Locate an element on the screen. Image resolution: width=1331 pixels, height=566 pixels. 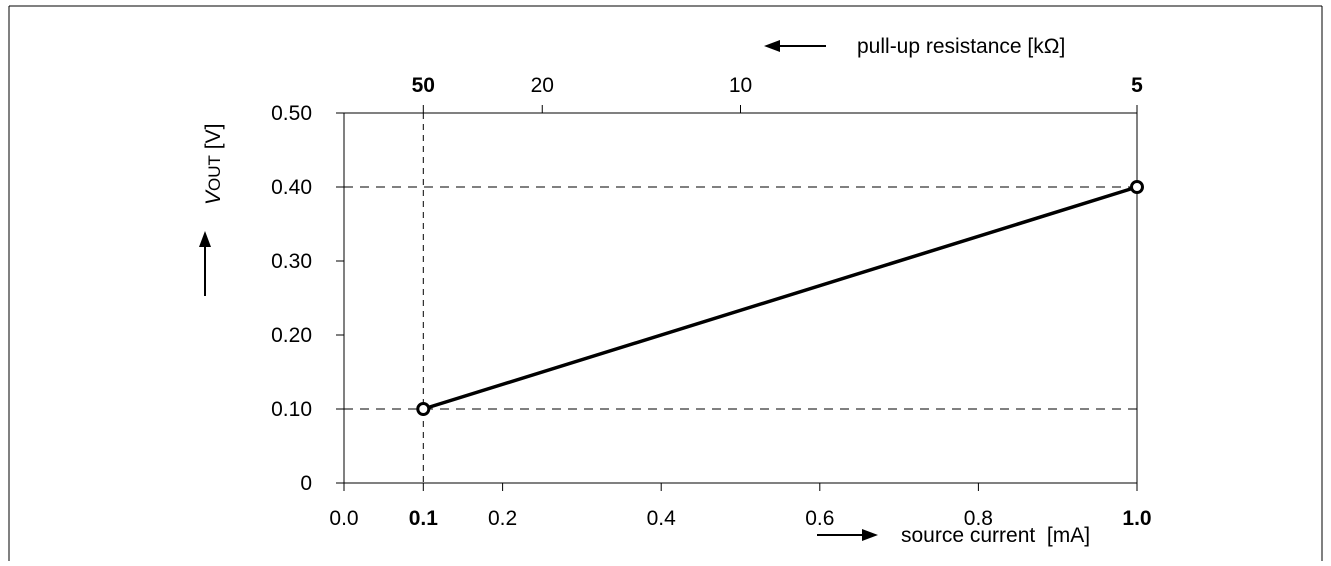
y-axis-title-subscript: OUT is located at coordinates (214, 173).